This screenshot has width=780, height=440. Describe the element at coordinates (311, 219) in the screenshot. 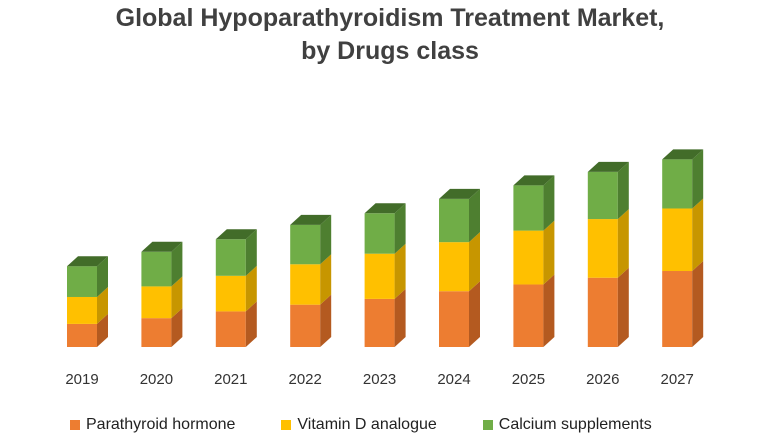

I see `bar-top-calcium-supplements-2022` at that location.